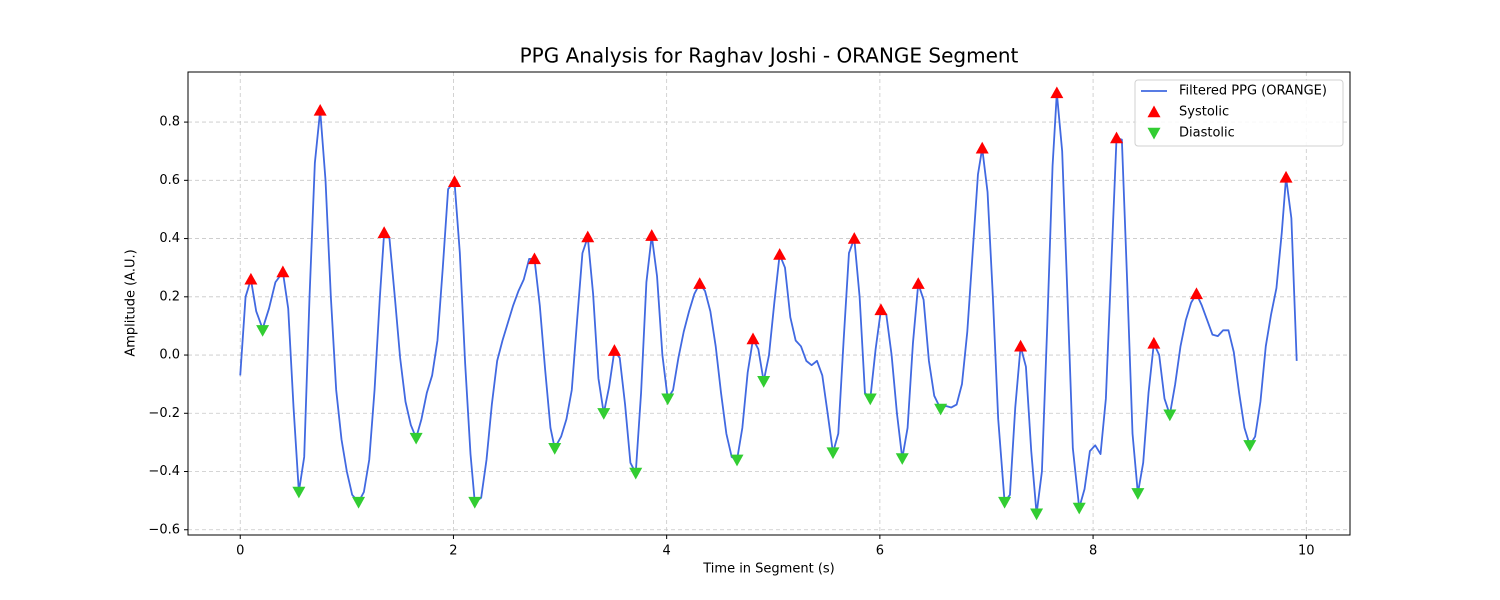  What do you see at coordinates (1093, 551) in the screenshot?
I see `x-tick-label: 8` at bounding box center [1093, 551].